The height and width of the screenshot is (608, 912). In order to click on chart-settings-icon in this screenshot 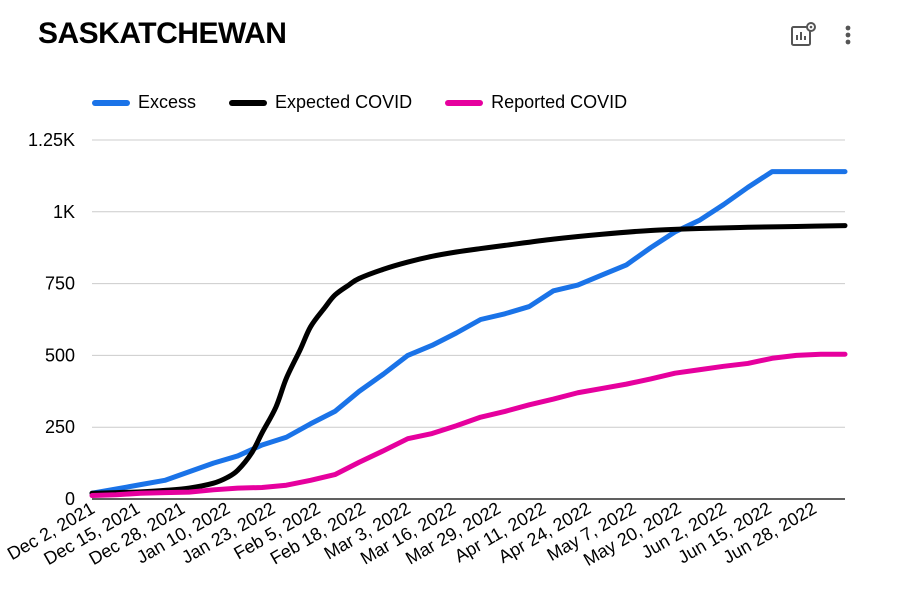, I will do `click(803, 35)`.